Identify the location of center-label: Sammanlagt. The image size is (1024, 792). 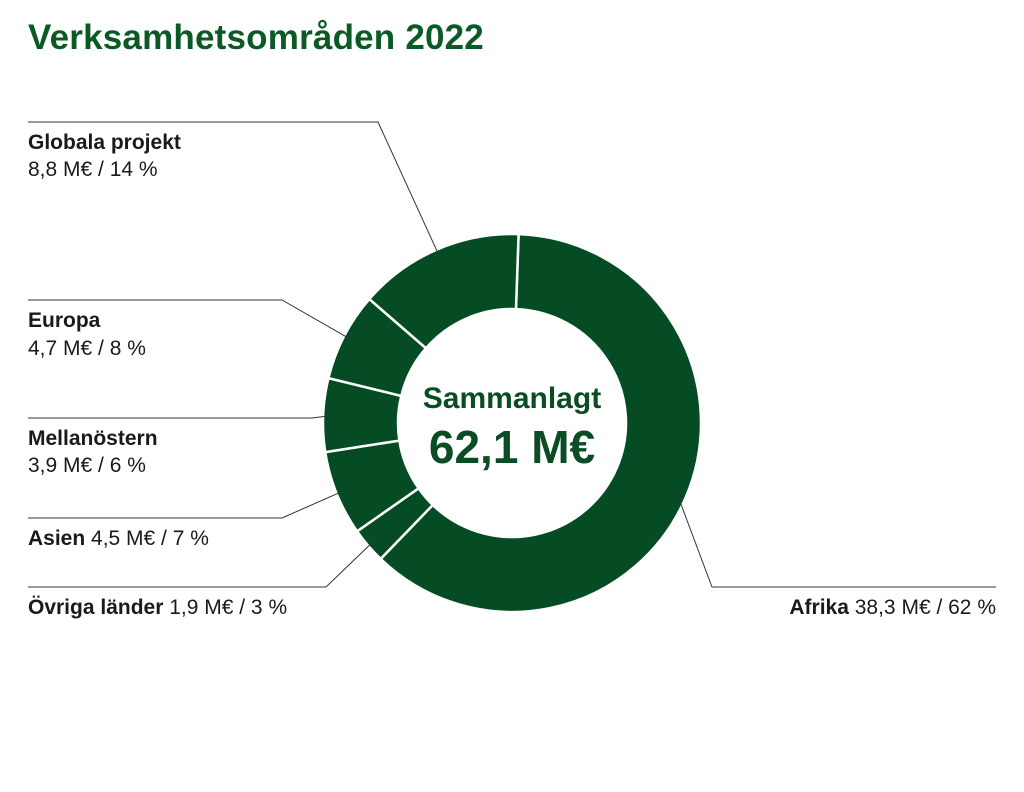
(512, 398).